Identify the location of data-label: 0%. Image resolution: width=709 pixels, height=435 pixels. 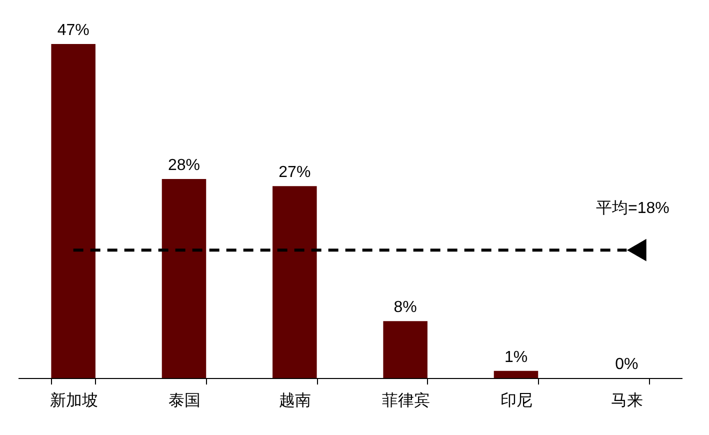
(626, 364).